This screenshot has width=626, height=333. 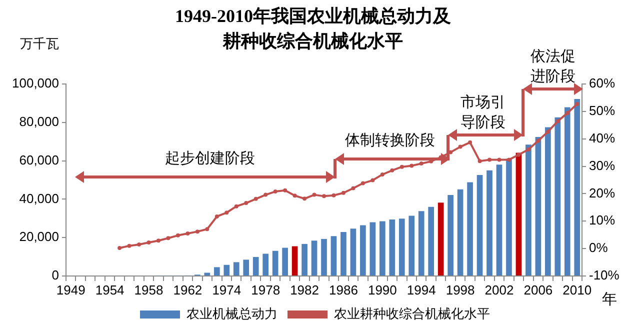 What do you see at coordinates (187, 290) in the screenshot?
I see `x-tick-label: 1962` at bounding box center [187, 290].